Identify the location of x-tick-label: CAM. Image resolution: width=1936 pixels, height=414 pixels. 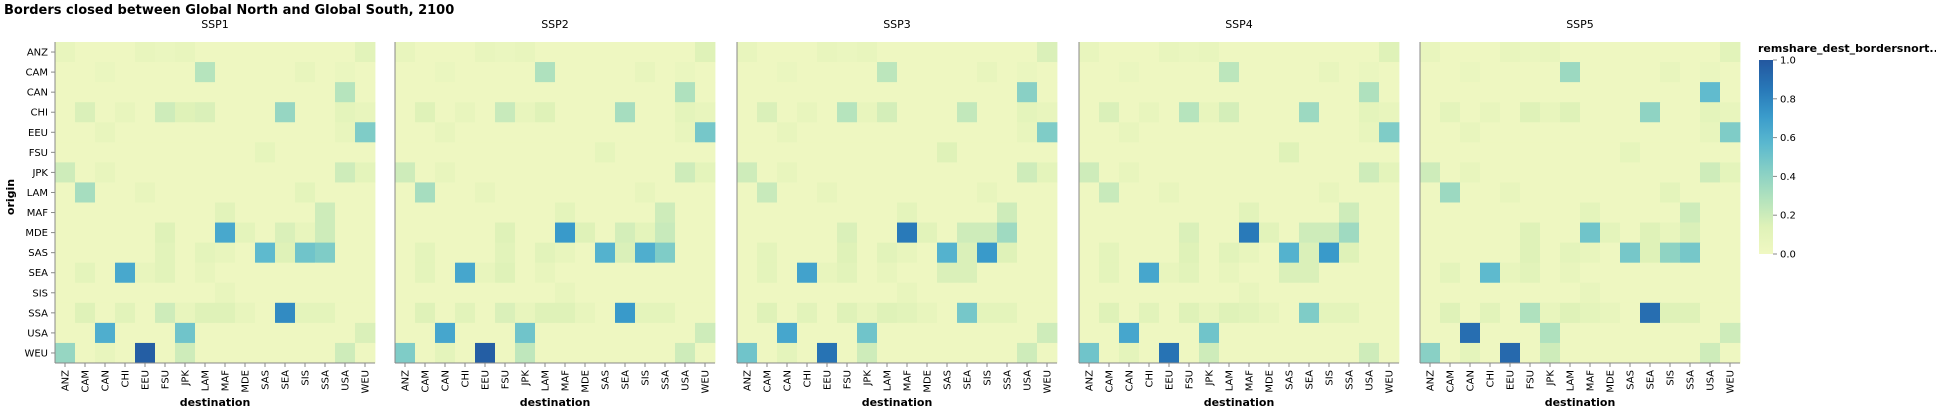
(86, 381).